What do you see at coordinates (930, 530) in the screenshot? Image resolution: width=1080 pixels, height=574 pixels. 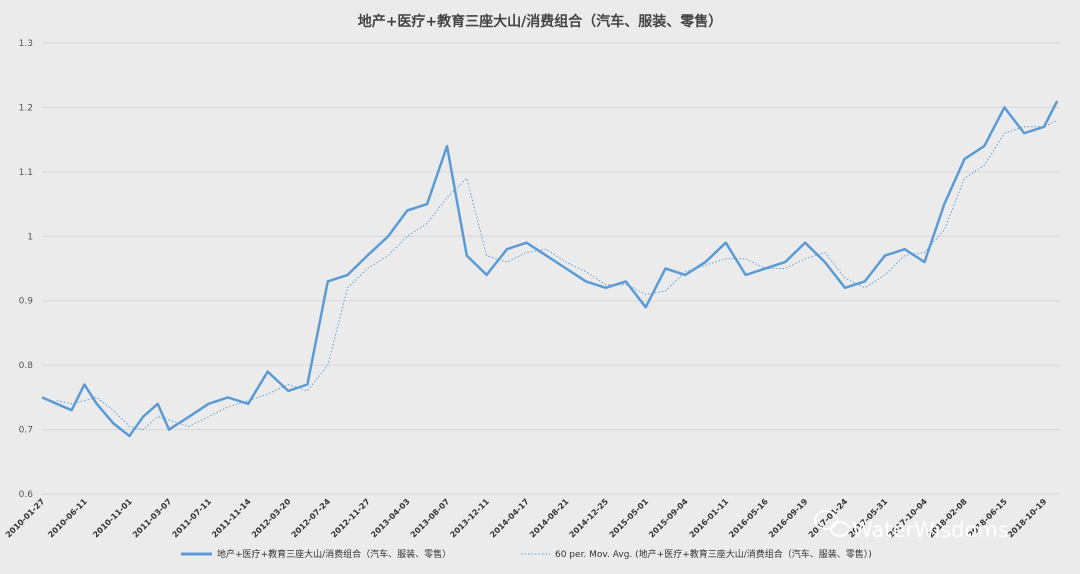 I see `watermark-text: WaterWisdoms` at bounding box center [930, 530].